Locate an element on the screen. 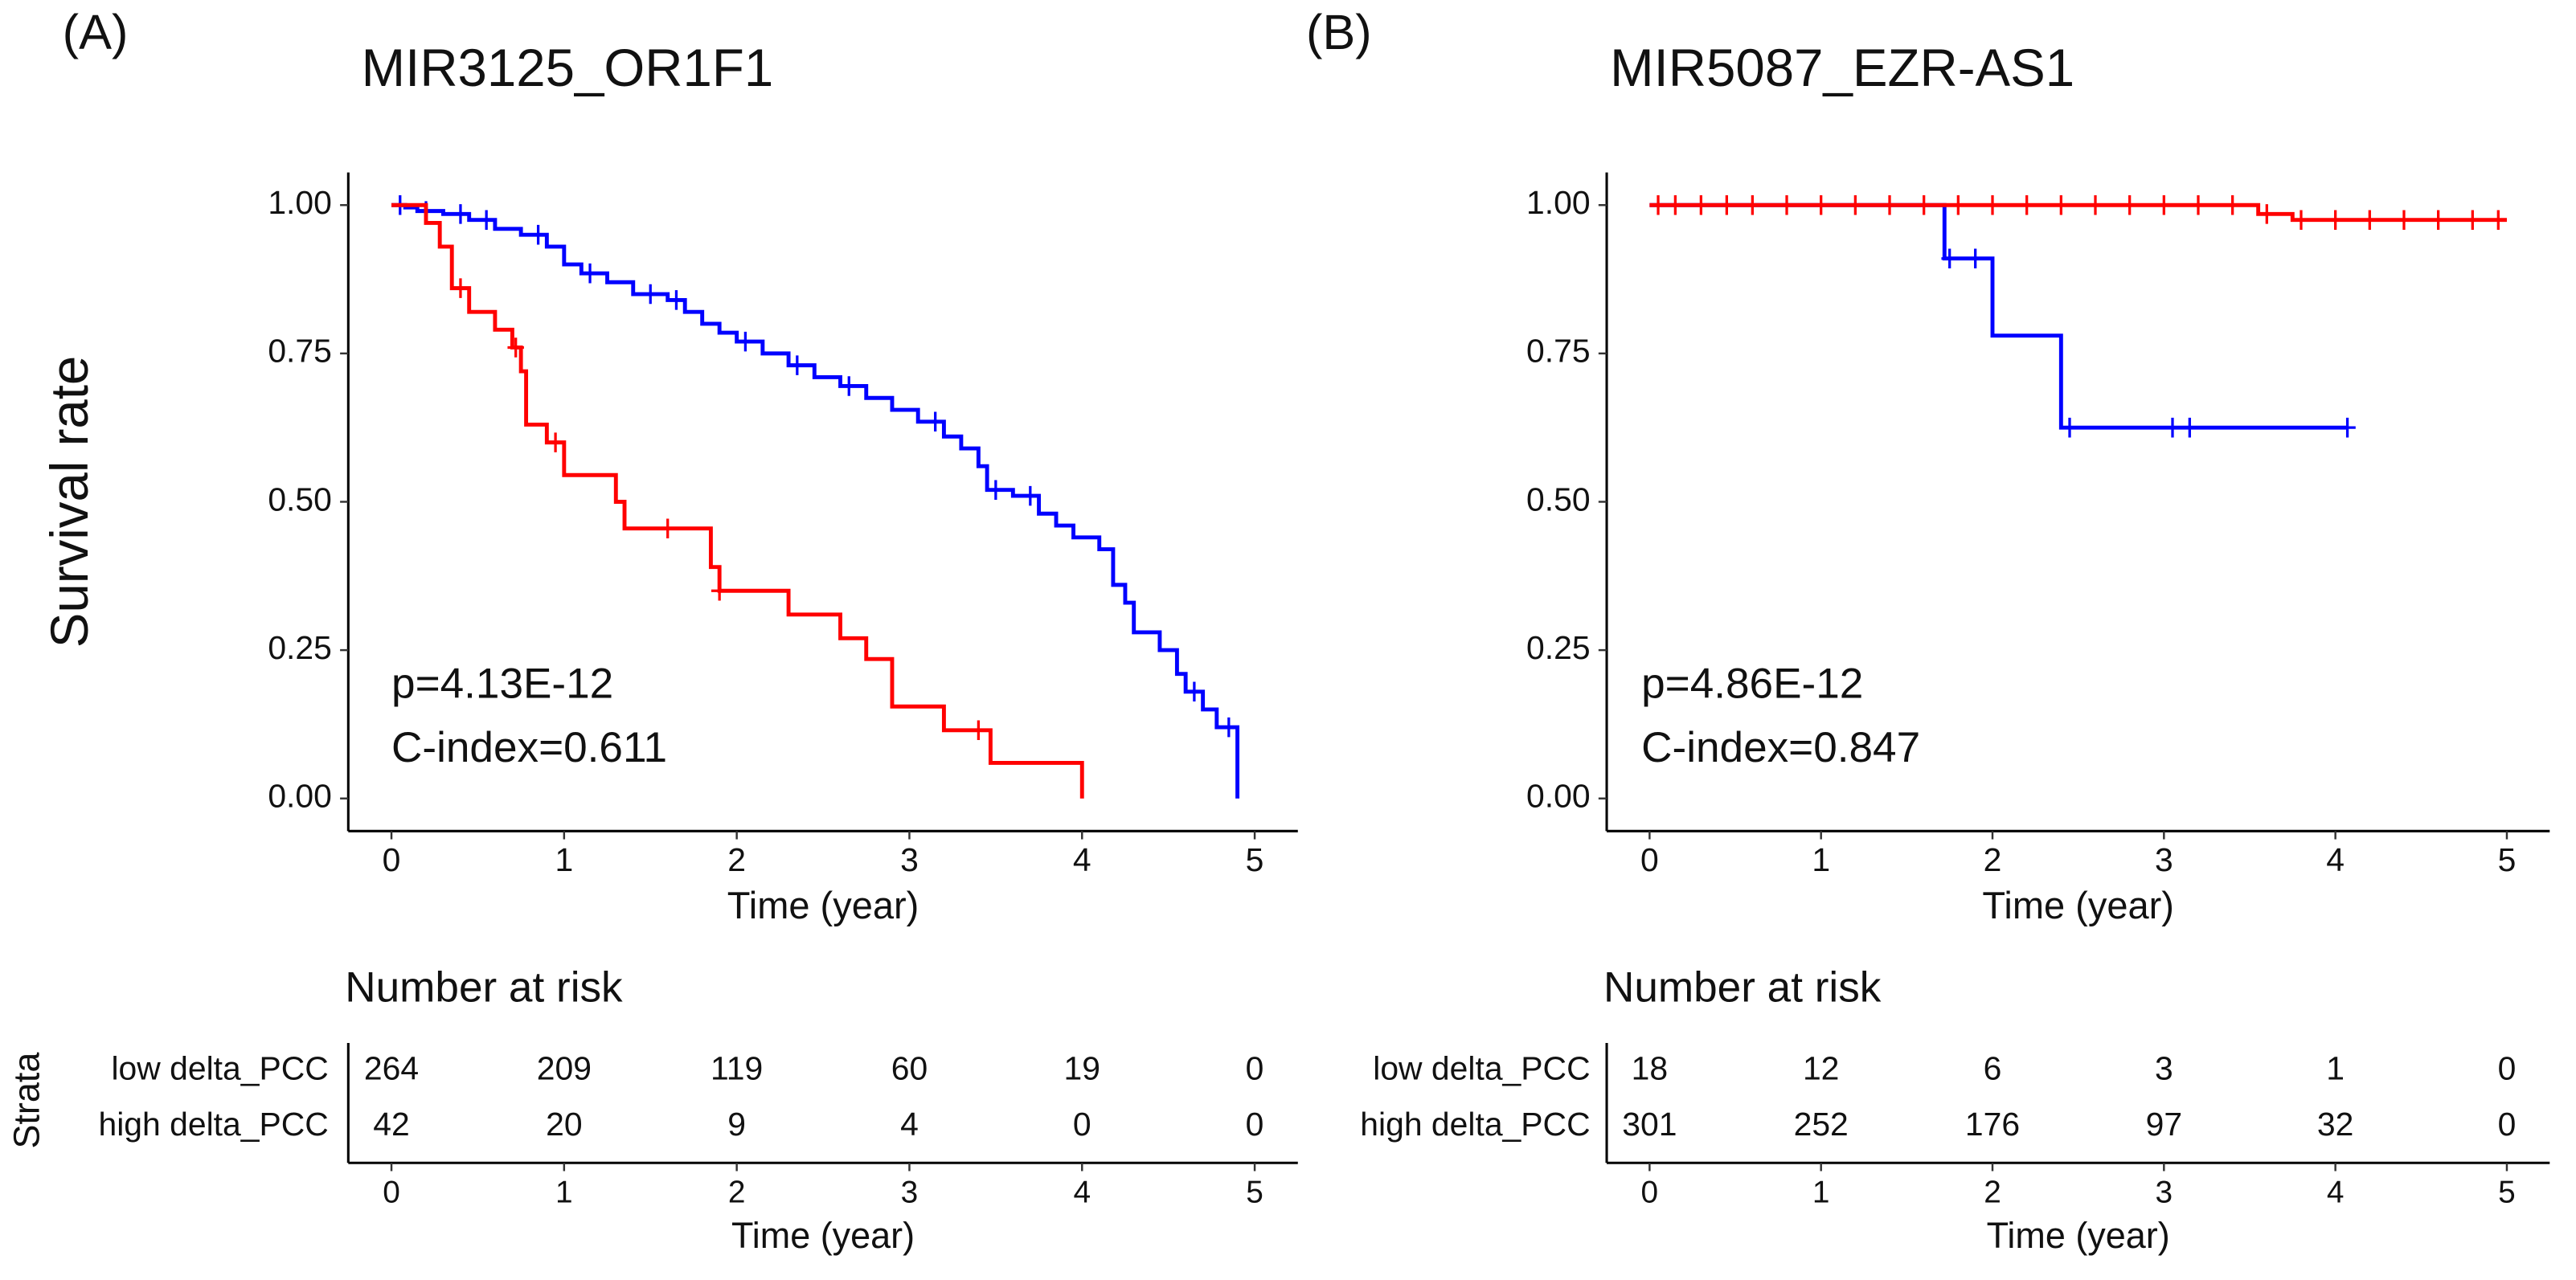 This screenshot has height=1280, width=2576. risk-count: 252 is located at coordinates (1821, 1124).